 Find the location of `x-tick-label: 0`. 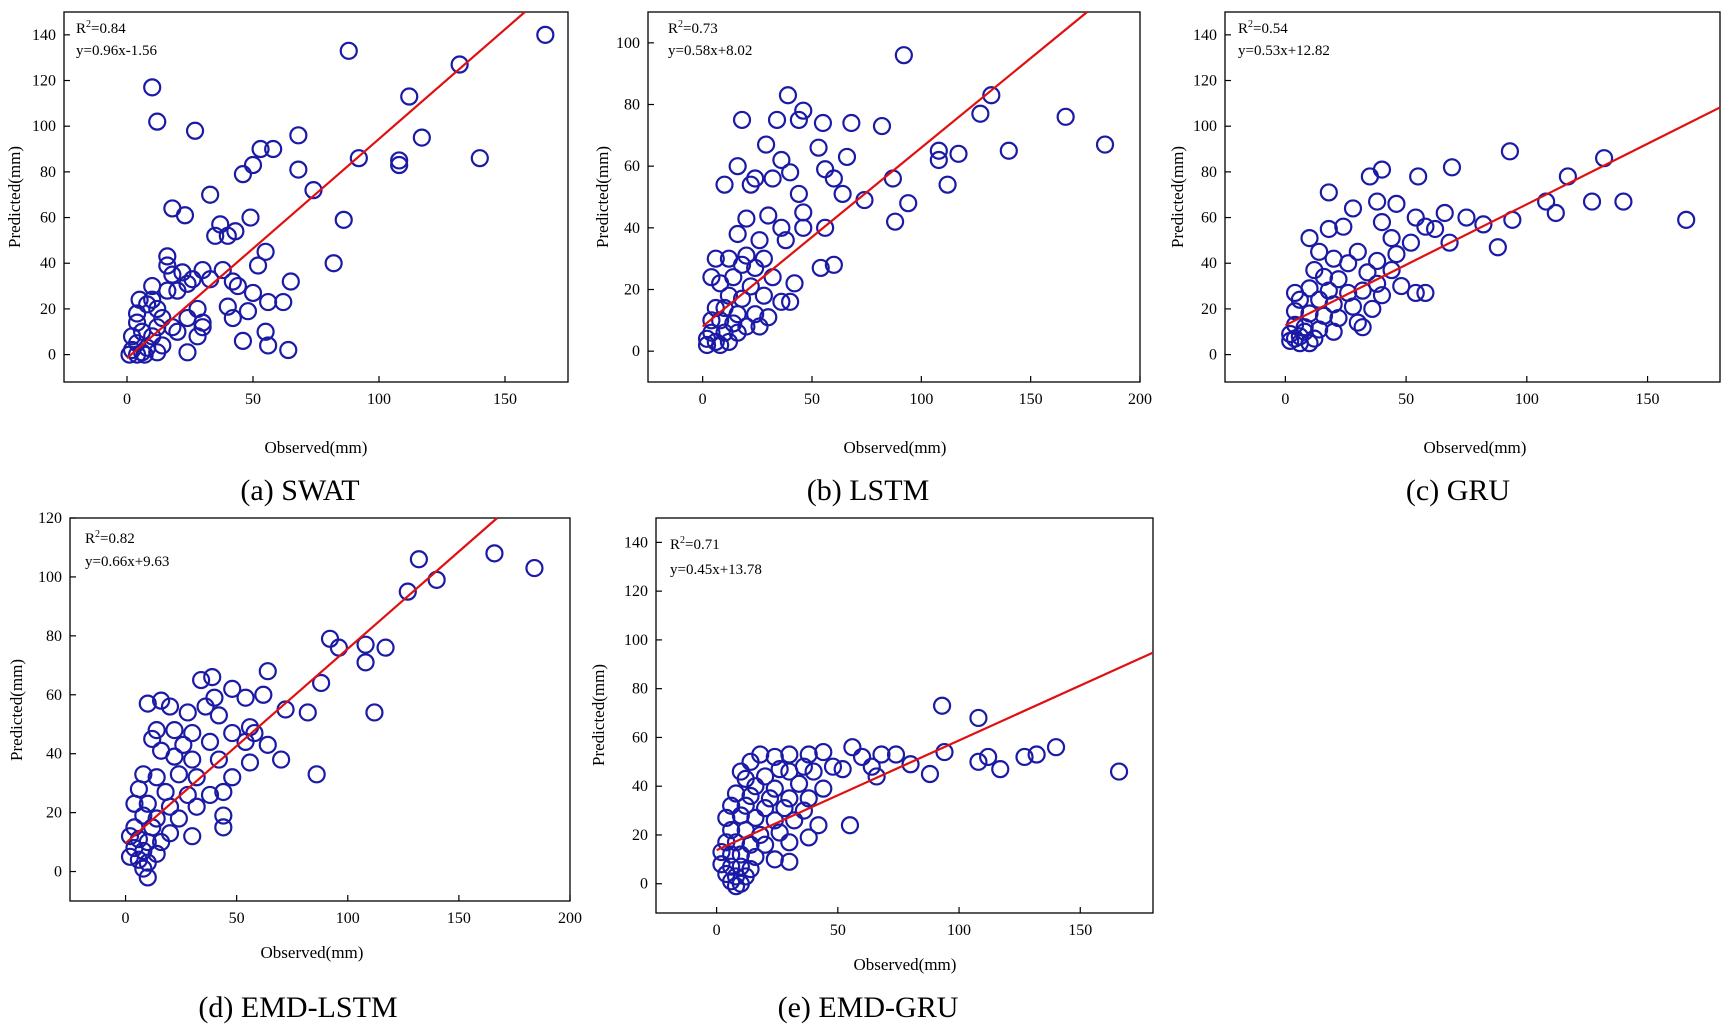

x-tick-label: 0 is located at coordinates (717, 930).